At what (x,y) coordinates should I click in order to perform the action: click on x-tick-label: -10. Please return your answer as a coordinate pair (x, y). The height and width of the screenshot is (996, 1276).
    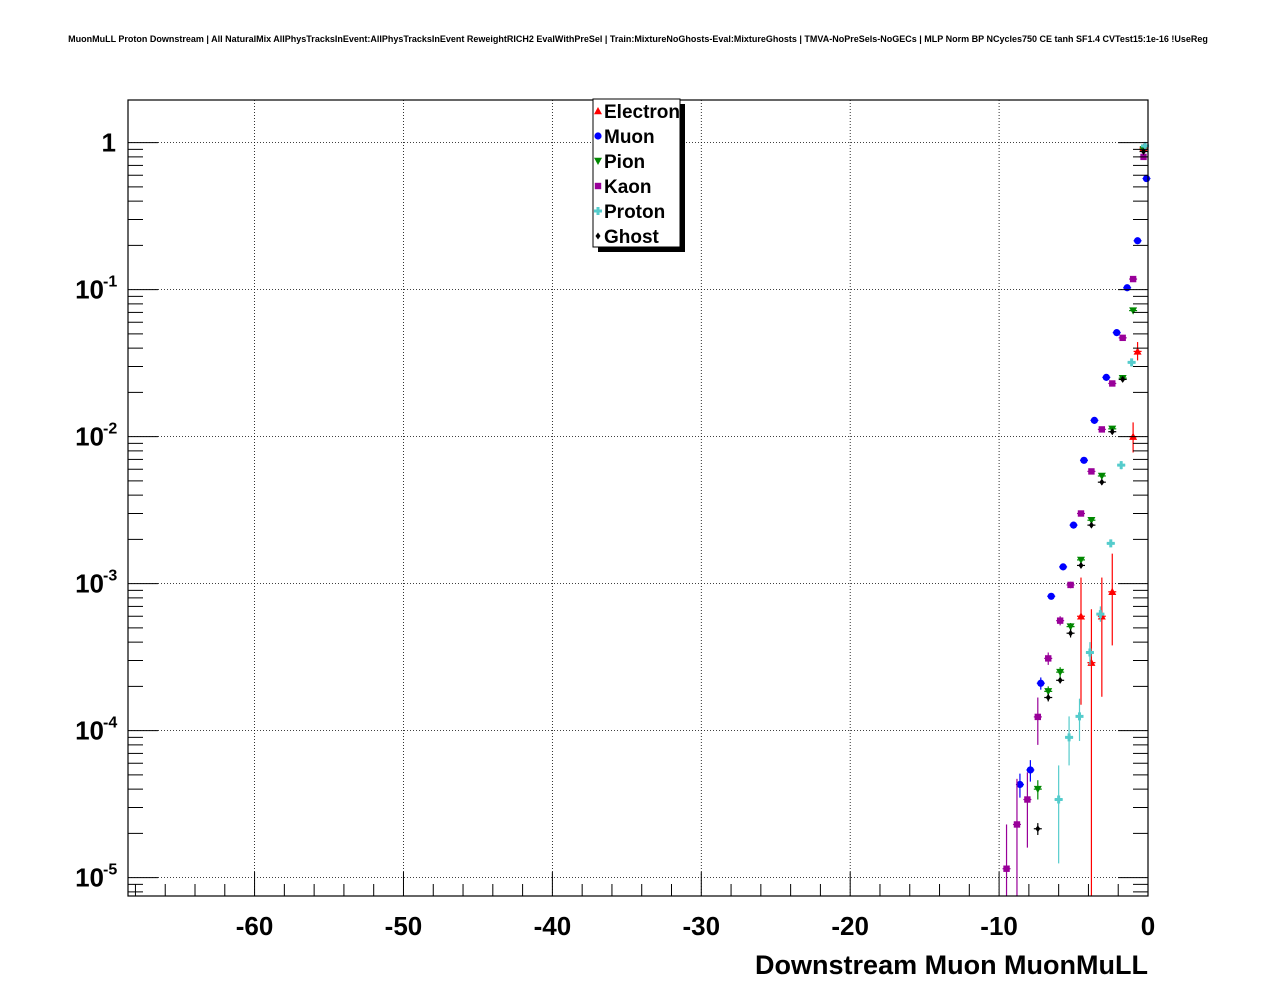
    Looking at the image, I should click on (999, 926).